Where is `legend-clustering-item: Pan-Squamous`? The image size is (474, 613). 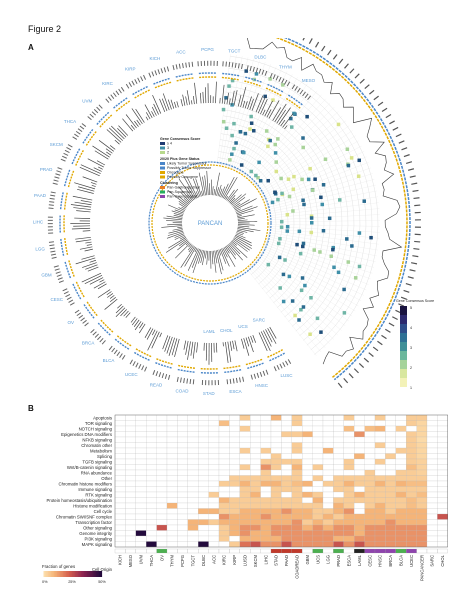 legend-clustering-item: Pan-Squamous is located at coordinates (179, 192).